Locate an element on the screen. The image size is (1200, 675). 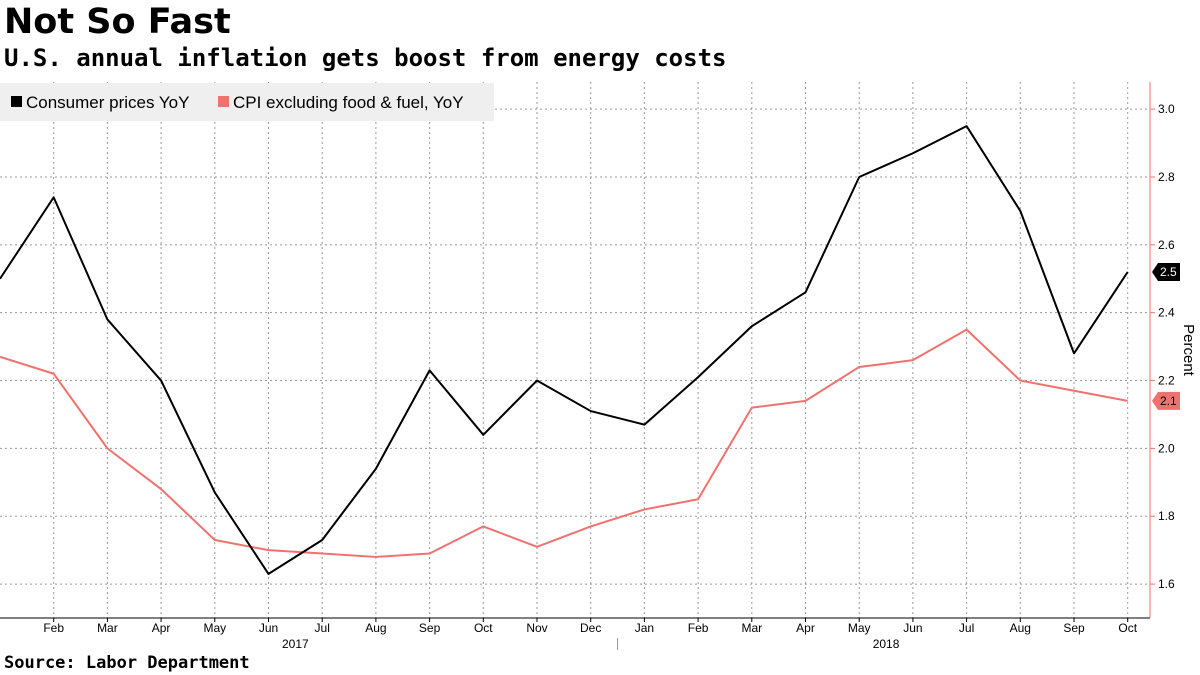
y-tick-label: 2.8 is located at coordinates (1166, 177).